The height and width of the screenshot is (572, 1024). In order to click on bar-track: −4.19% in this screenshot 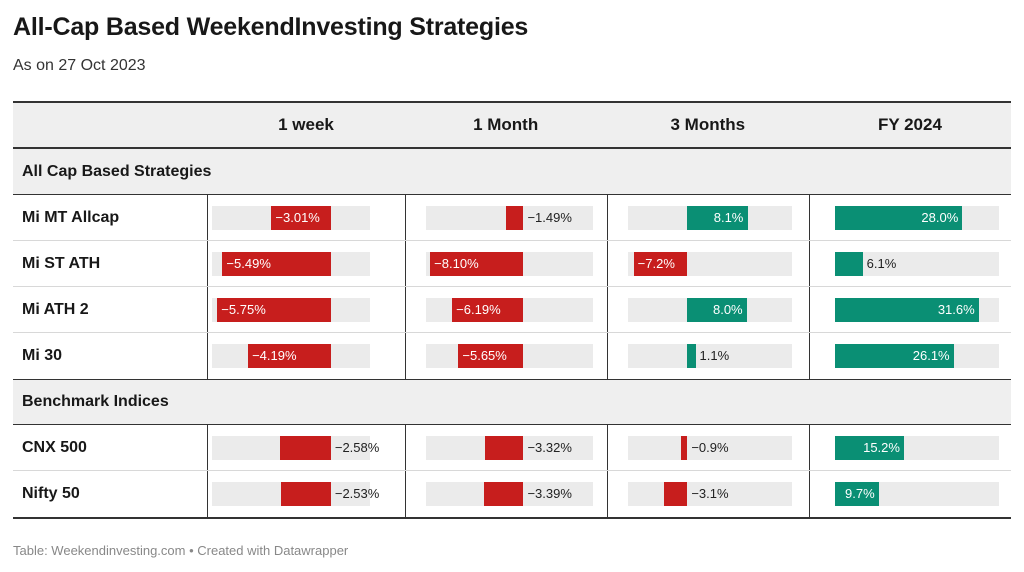, I will do `click(291, 356)`.